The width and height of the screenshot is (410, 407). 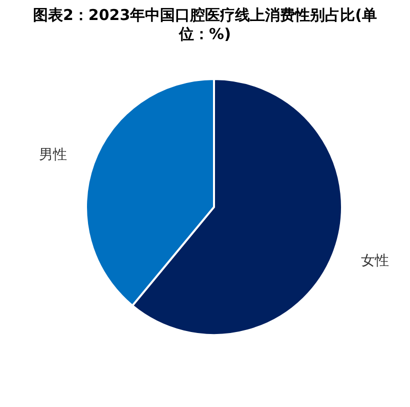 What do you see at coordinates (205, 25) in the screenshot?
I see `chart-title: 图表2：2023年中国口腔医疗线上消费性别占比(单位：%)` at bounding box center [205, 25].